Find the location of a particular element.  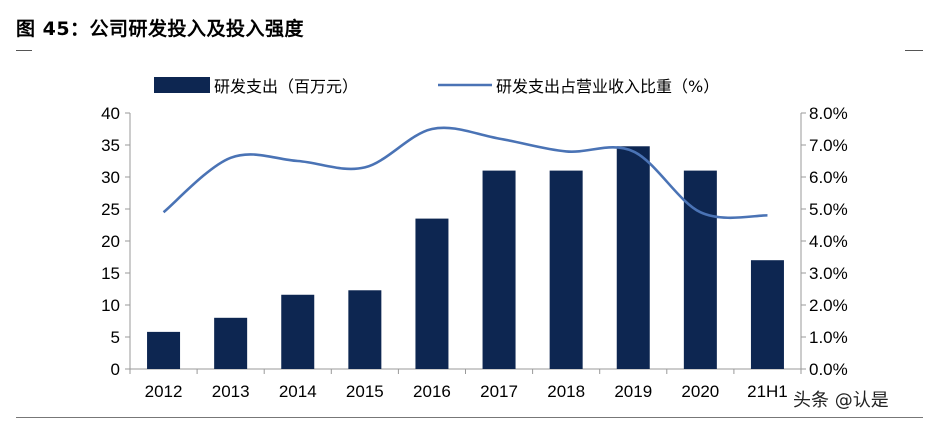

right-tick-label: 5.0% is located at coordinates (828, 209).